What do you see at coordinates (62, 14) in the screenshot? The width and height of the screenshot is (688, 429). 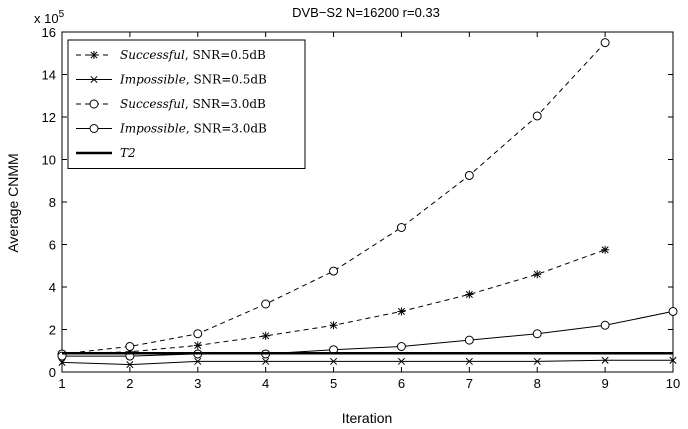 I see `y-exponent-power: 5` at bounding box center [62, 14].